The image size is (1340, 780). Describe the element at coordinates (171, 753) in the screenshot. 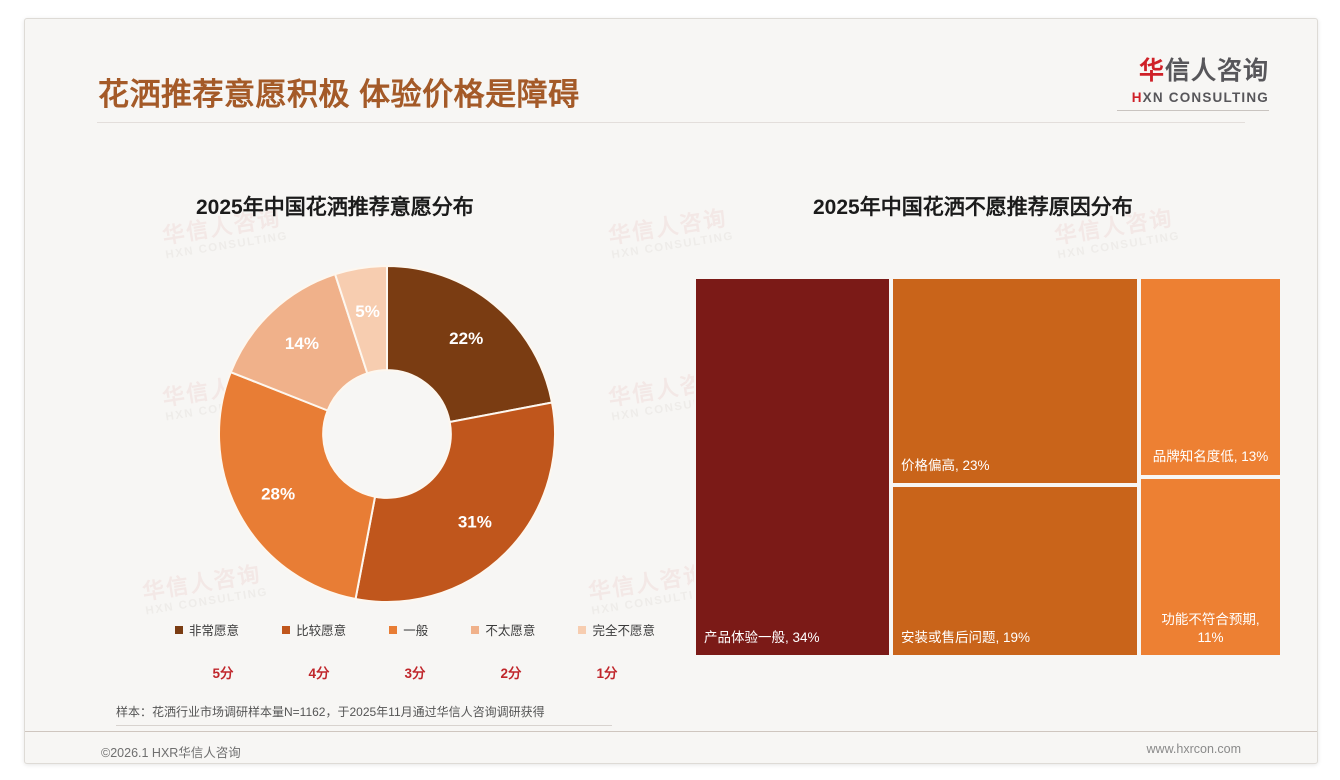

I see `copyright-text: ©2026.1 HXR华信人咨询` at that location.